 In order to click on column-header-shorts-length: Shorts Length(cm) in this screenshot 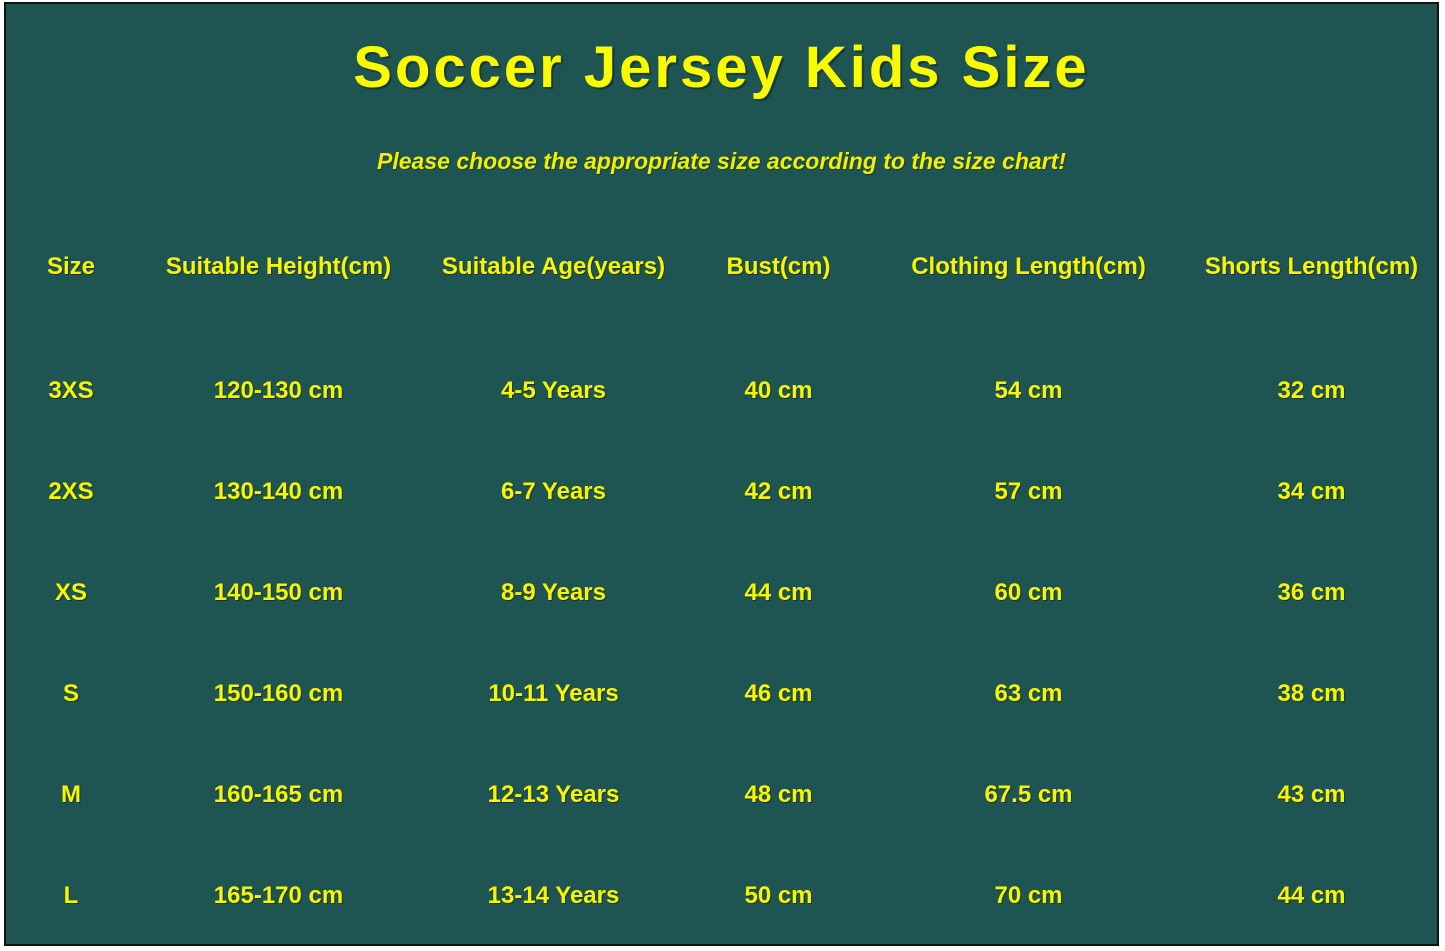, I will do `click(1311, 266)`.